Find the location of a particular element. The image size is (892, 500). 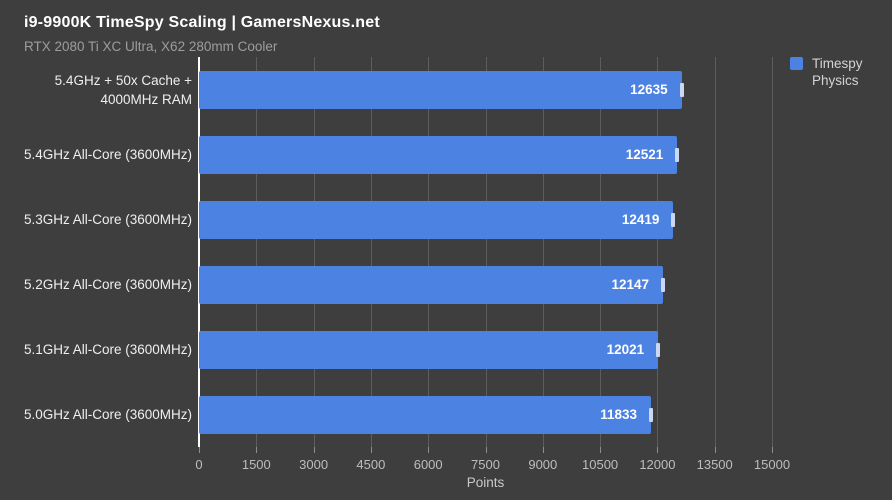

bar-row: 12521 is located at coordinates (485, 154).